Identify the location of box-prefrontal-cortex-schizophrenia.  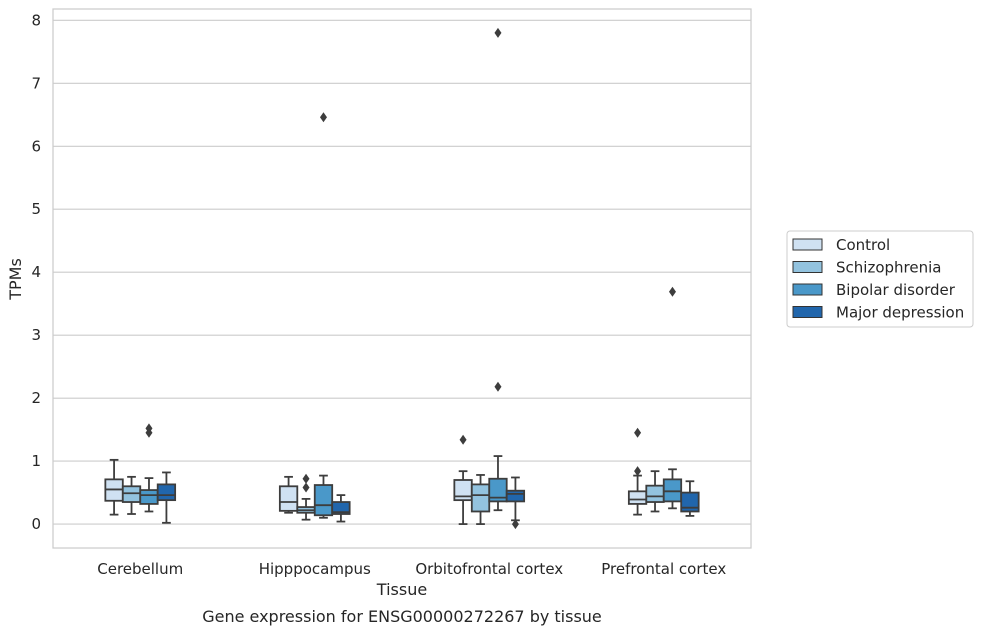
(655, 491).